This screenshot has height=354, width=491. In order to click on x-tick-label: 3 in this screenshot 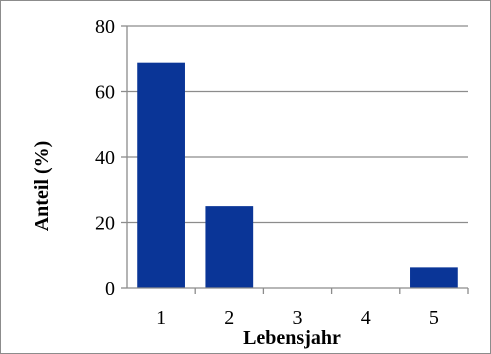, I will do `click(298, 318)`.